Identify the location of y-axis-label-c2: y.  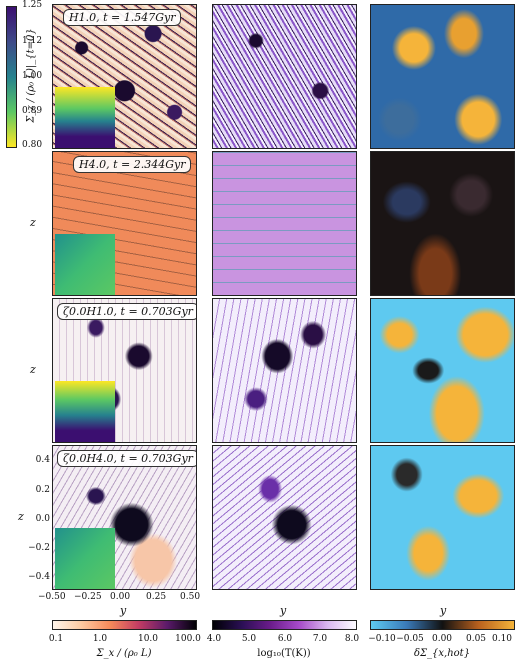
(283, 610).